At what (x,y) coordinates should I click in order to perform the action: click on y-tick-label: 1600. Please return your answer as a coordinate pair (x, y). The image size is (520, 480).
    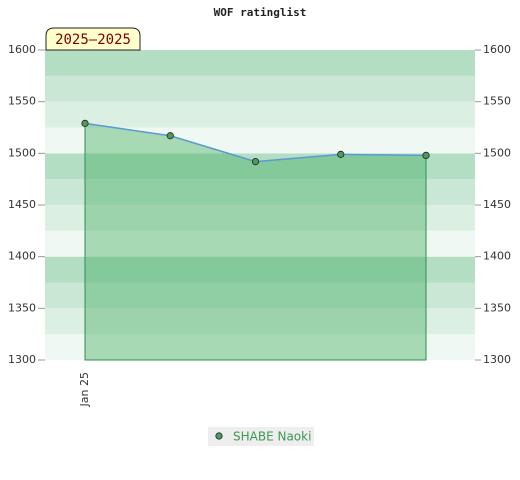
    Looking at the image, I should click on (22, 49).